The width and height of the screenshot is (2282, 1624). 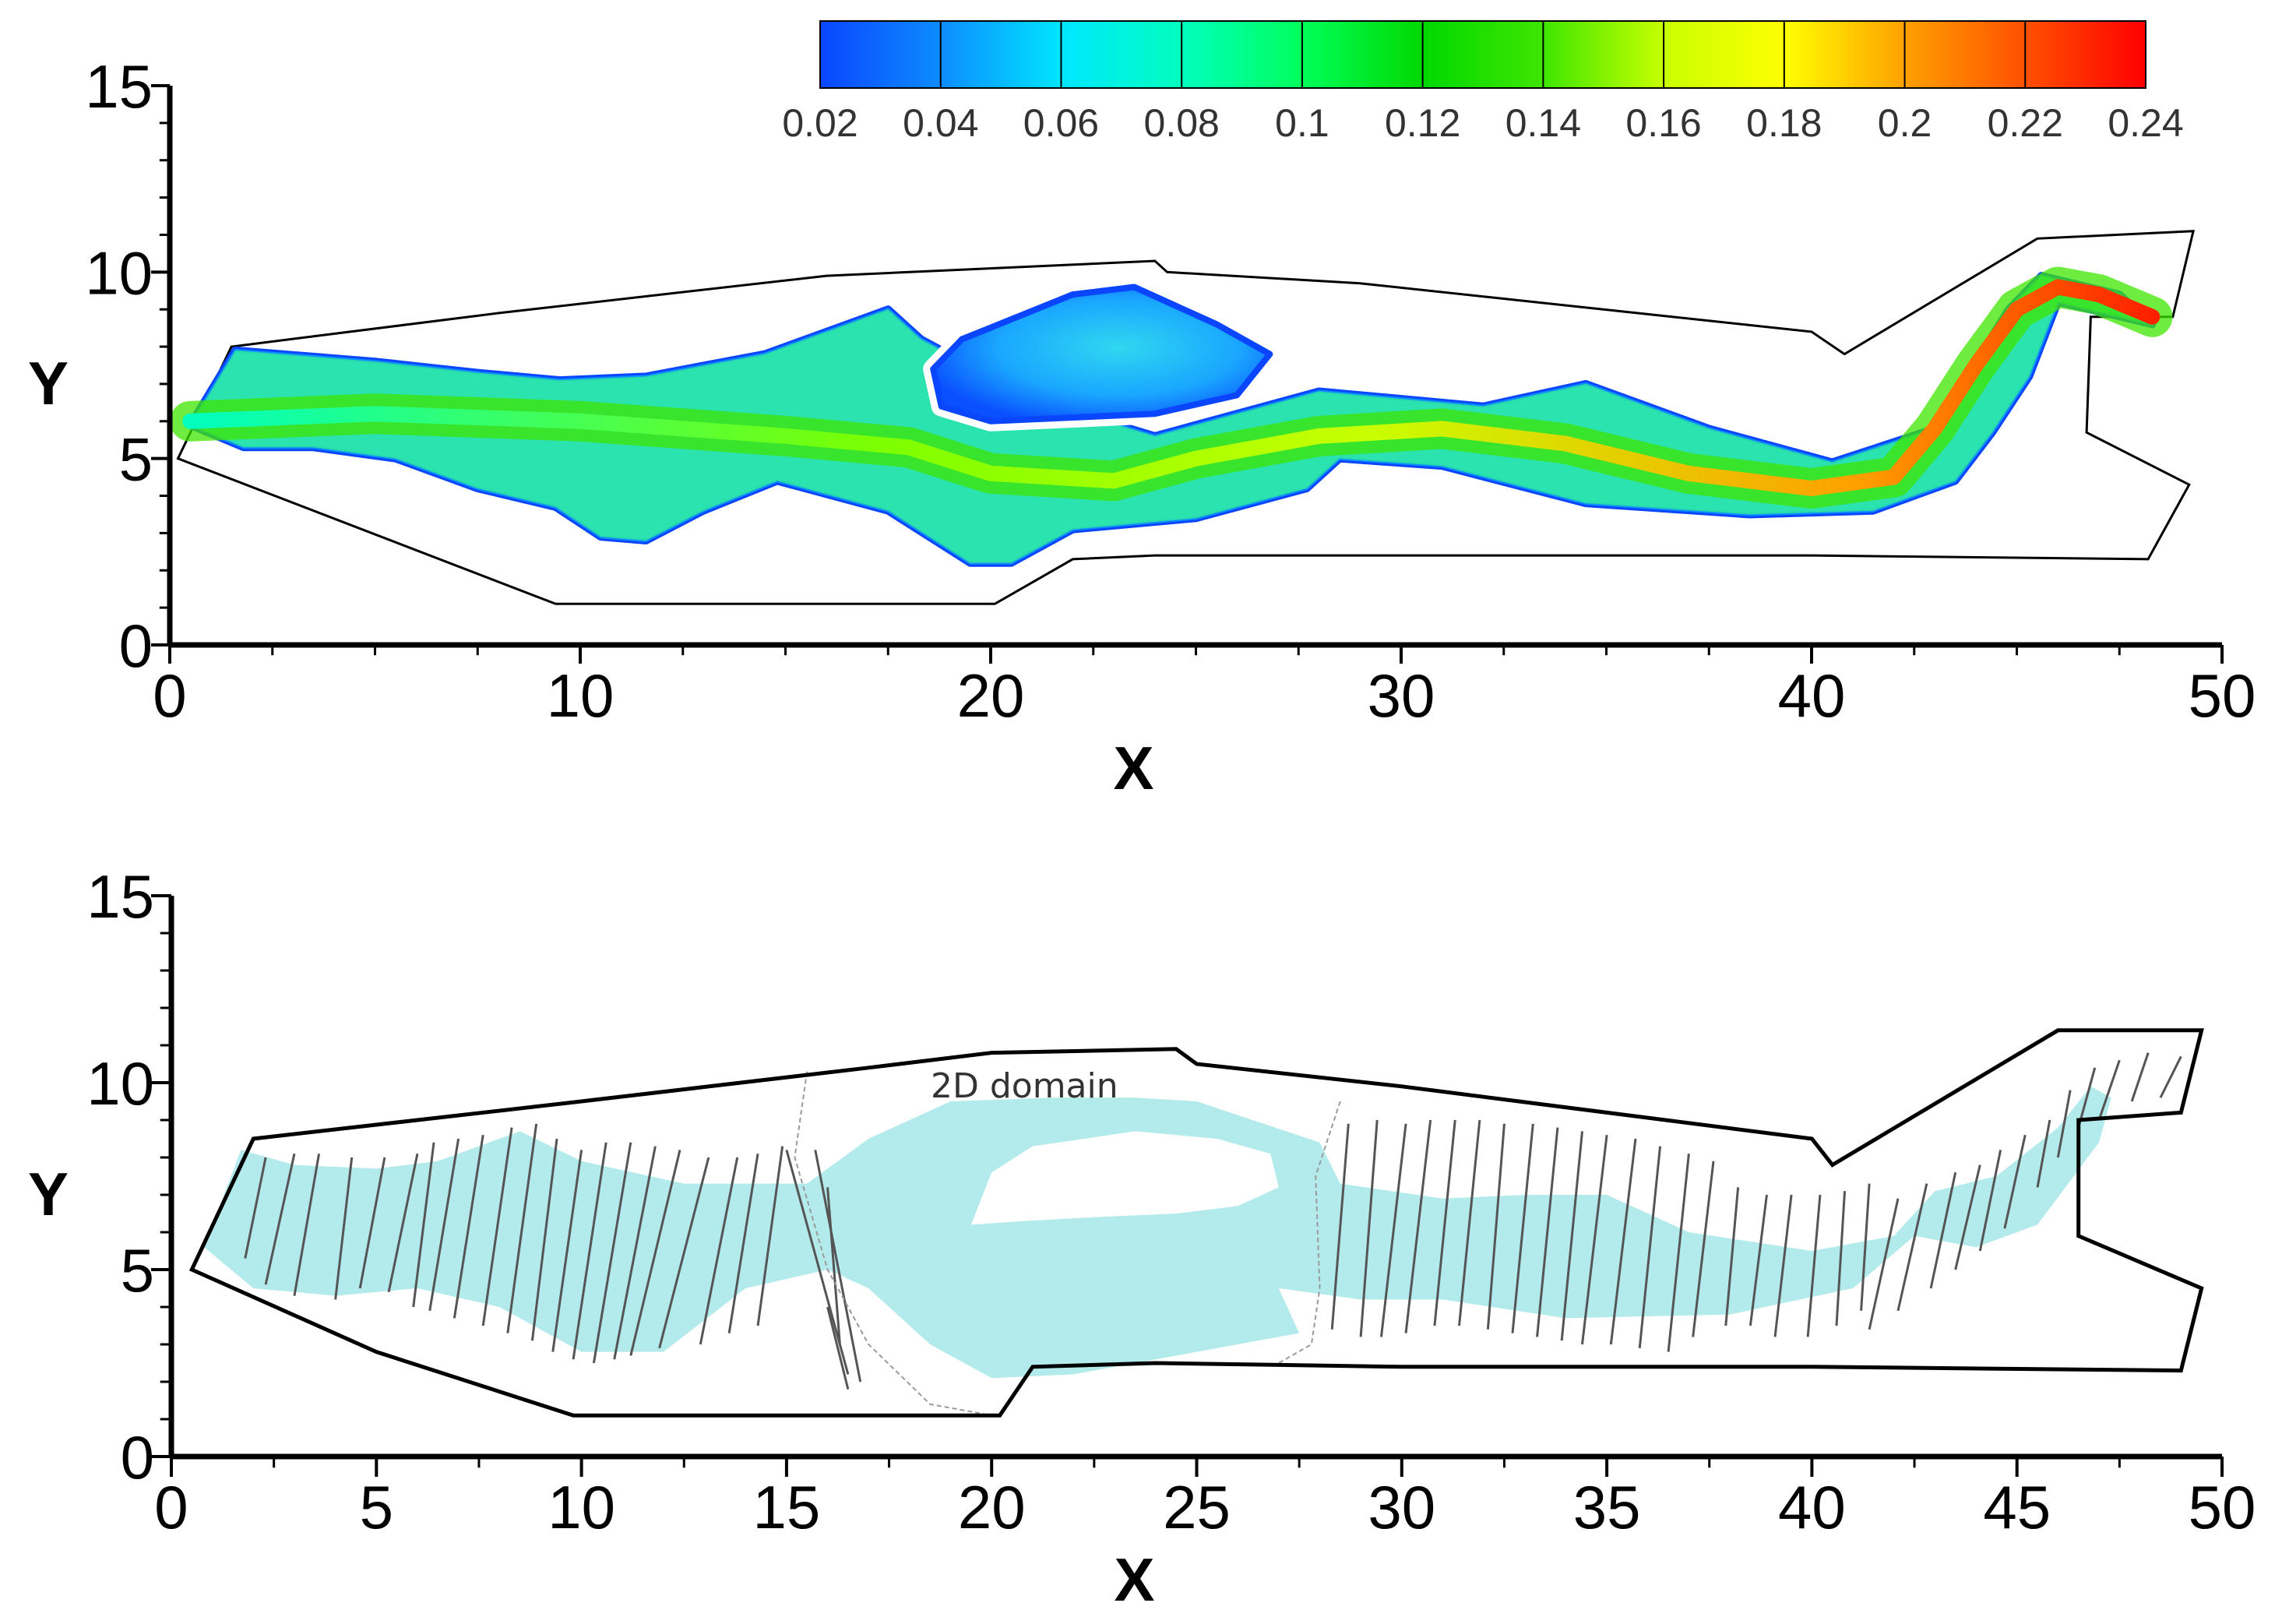 What do you see at coordinates (1401, 1507) in the screenshot?
I see `x-tick-label: 30` at bounding box center [1401, 1507].